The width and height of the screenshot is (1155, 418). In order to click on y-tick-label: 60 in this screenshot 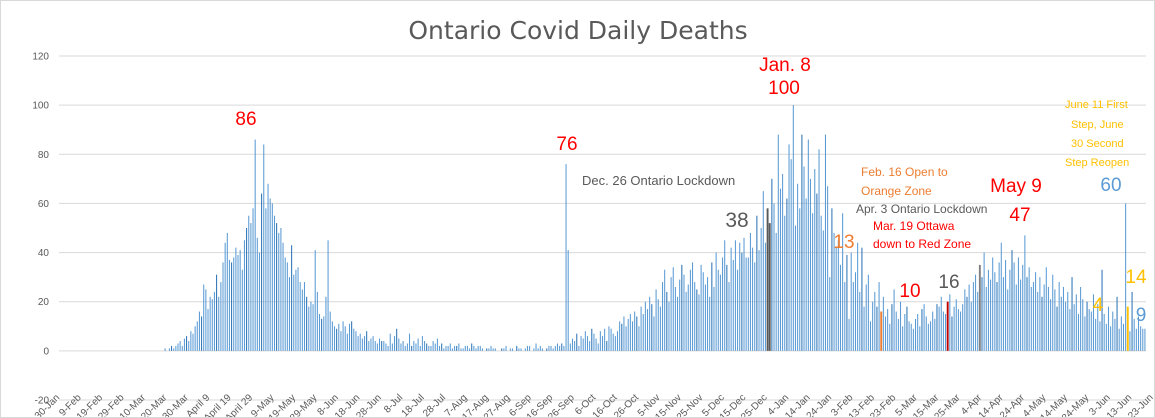, I will do `click(44, 204)`.